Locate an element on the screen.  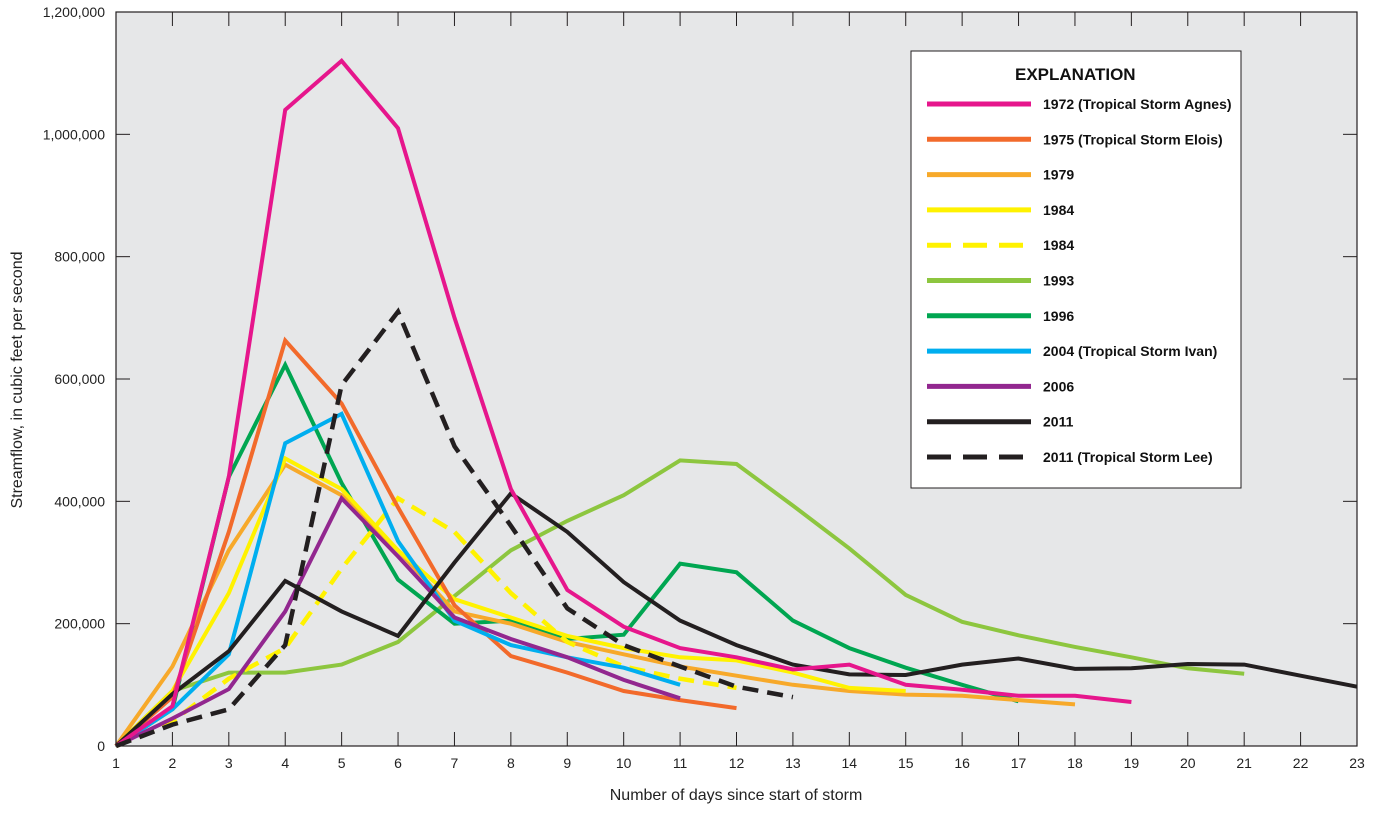
y-tick-label: 600,000 is located at coordinates (79, 379).